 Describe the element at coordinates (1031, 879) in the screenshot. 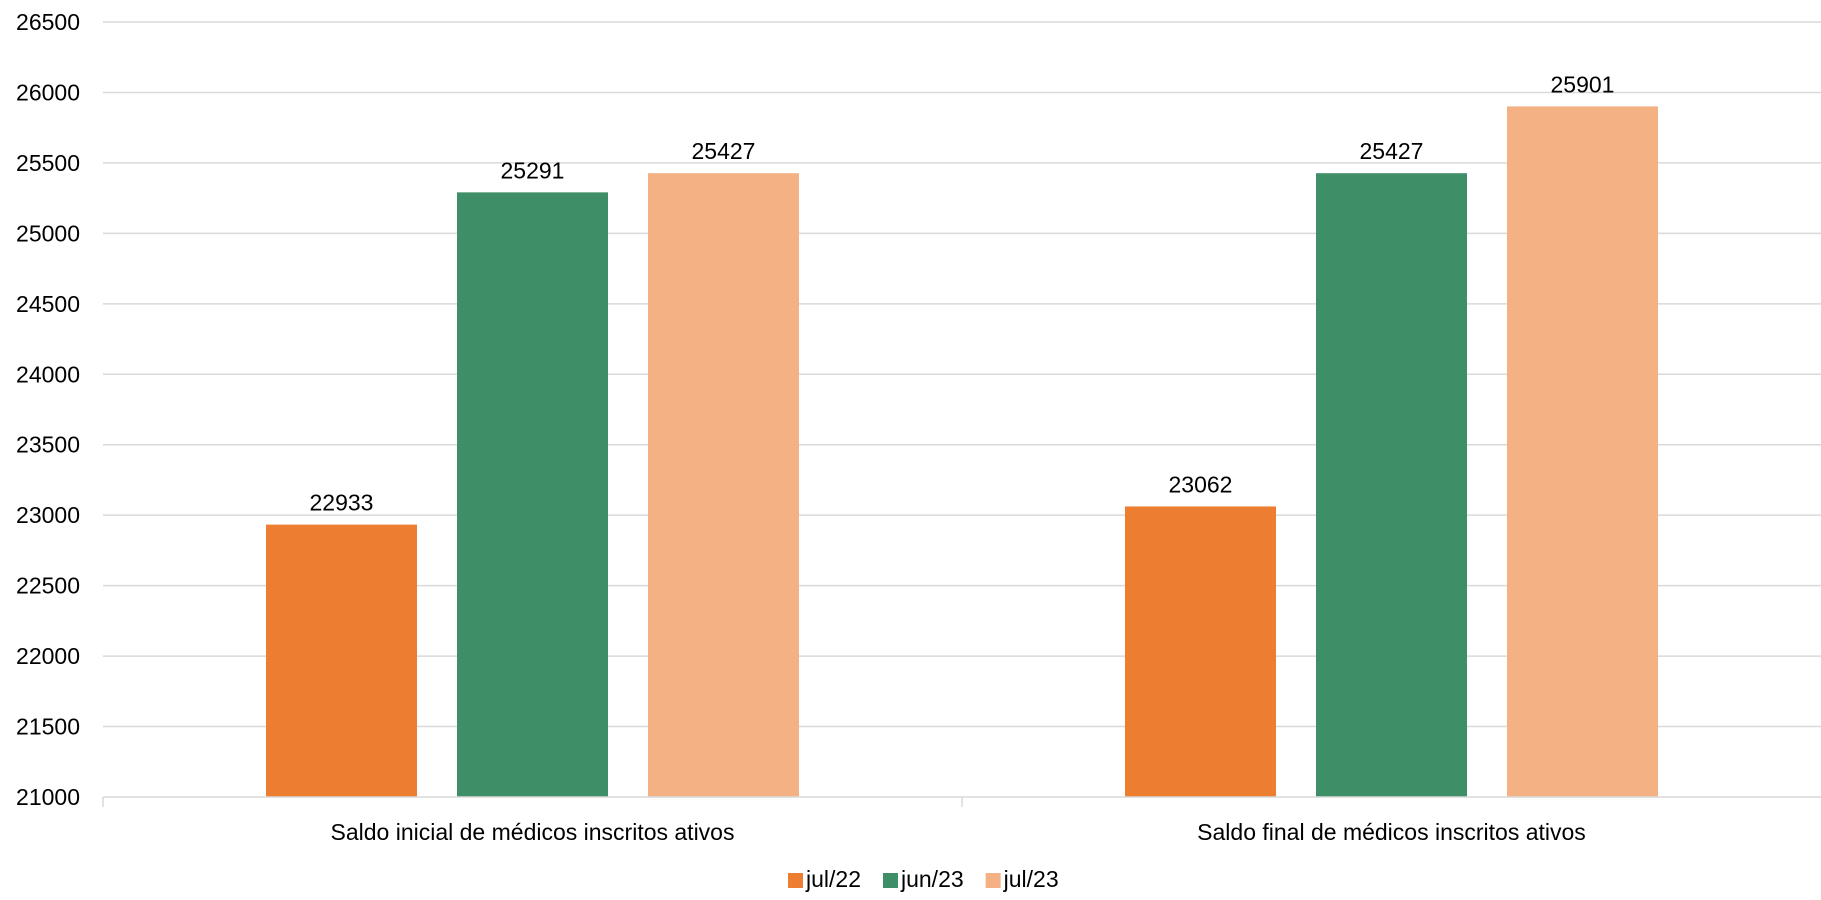

I see `legend-label: jul/23` at that location.